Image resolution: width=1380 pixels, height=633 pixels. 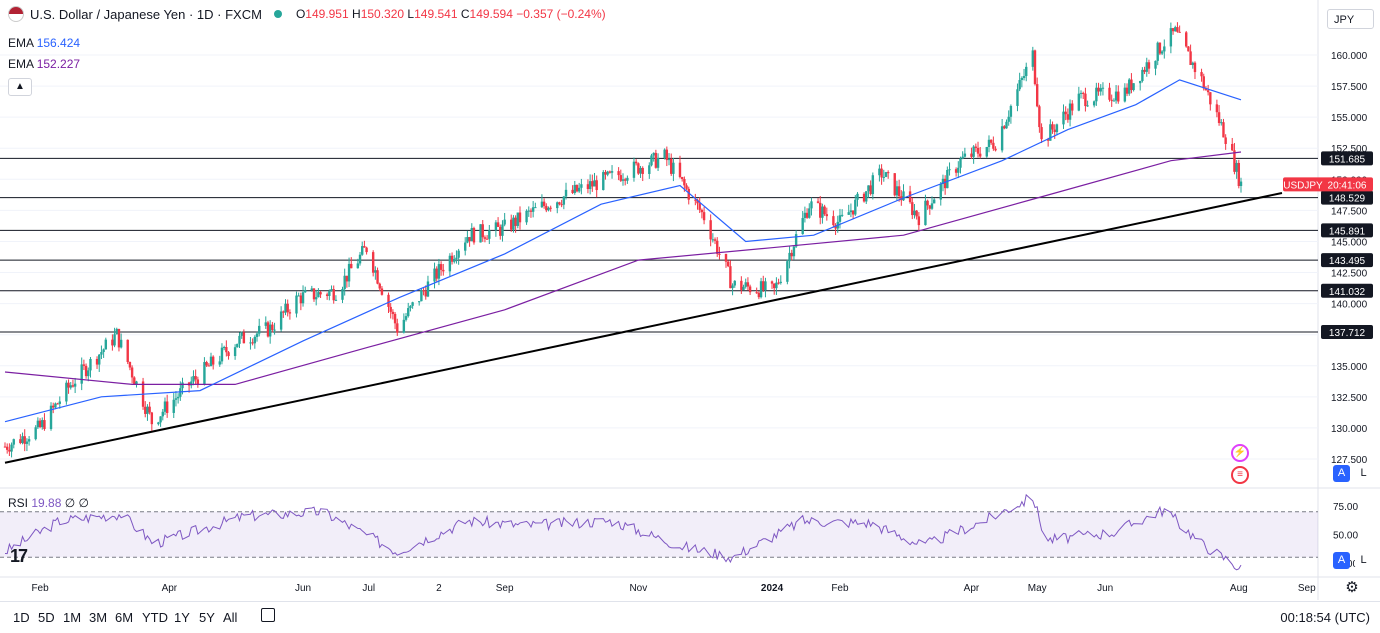 I want to click on timeframe-ytd: YTD, so click(x=155, y=617).